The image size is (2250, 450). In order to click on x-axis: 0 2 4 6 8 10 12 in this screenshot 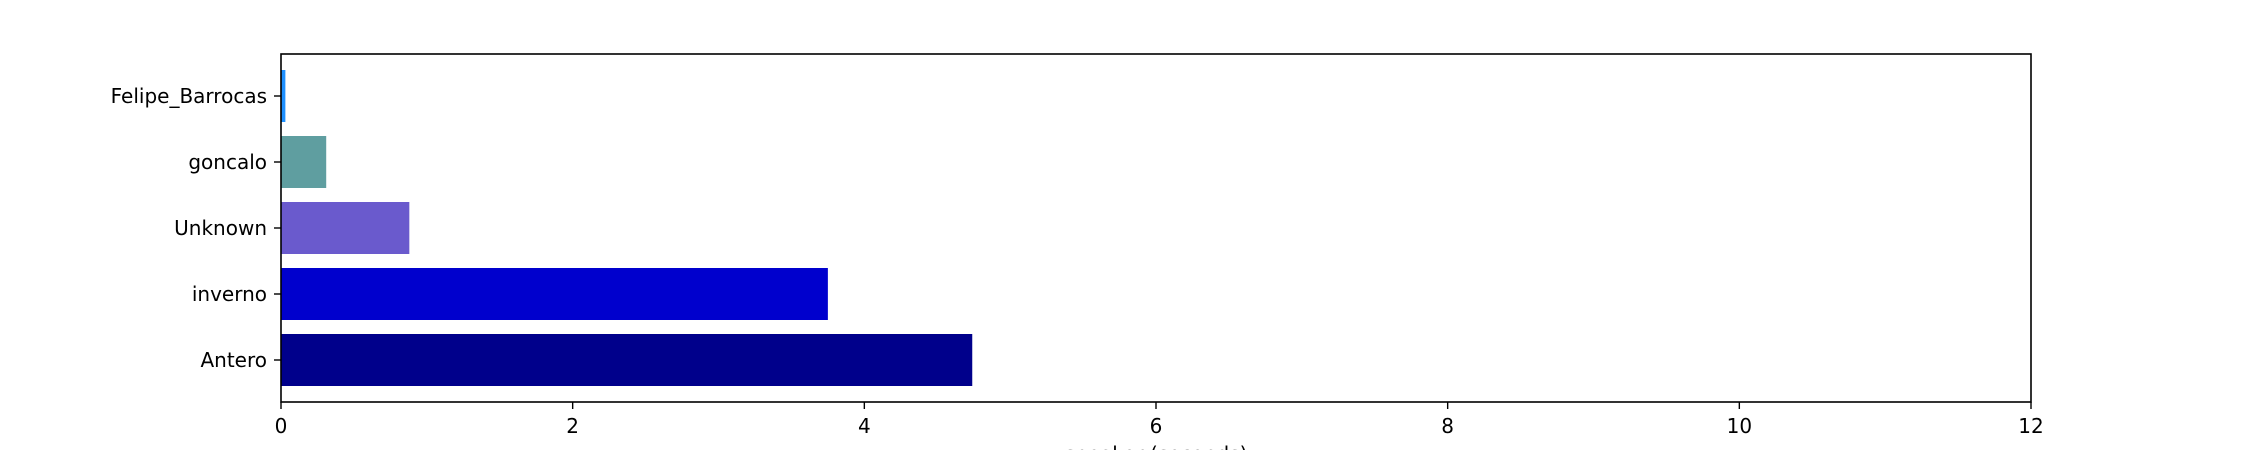, I will do `click(1159, 420)`.